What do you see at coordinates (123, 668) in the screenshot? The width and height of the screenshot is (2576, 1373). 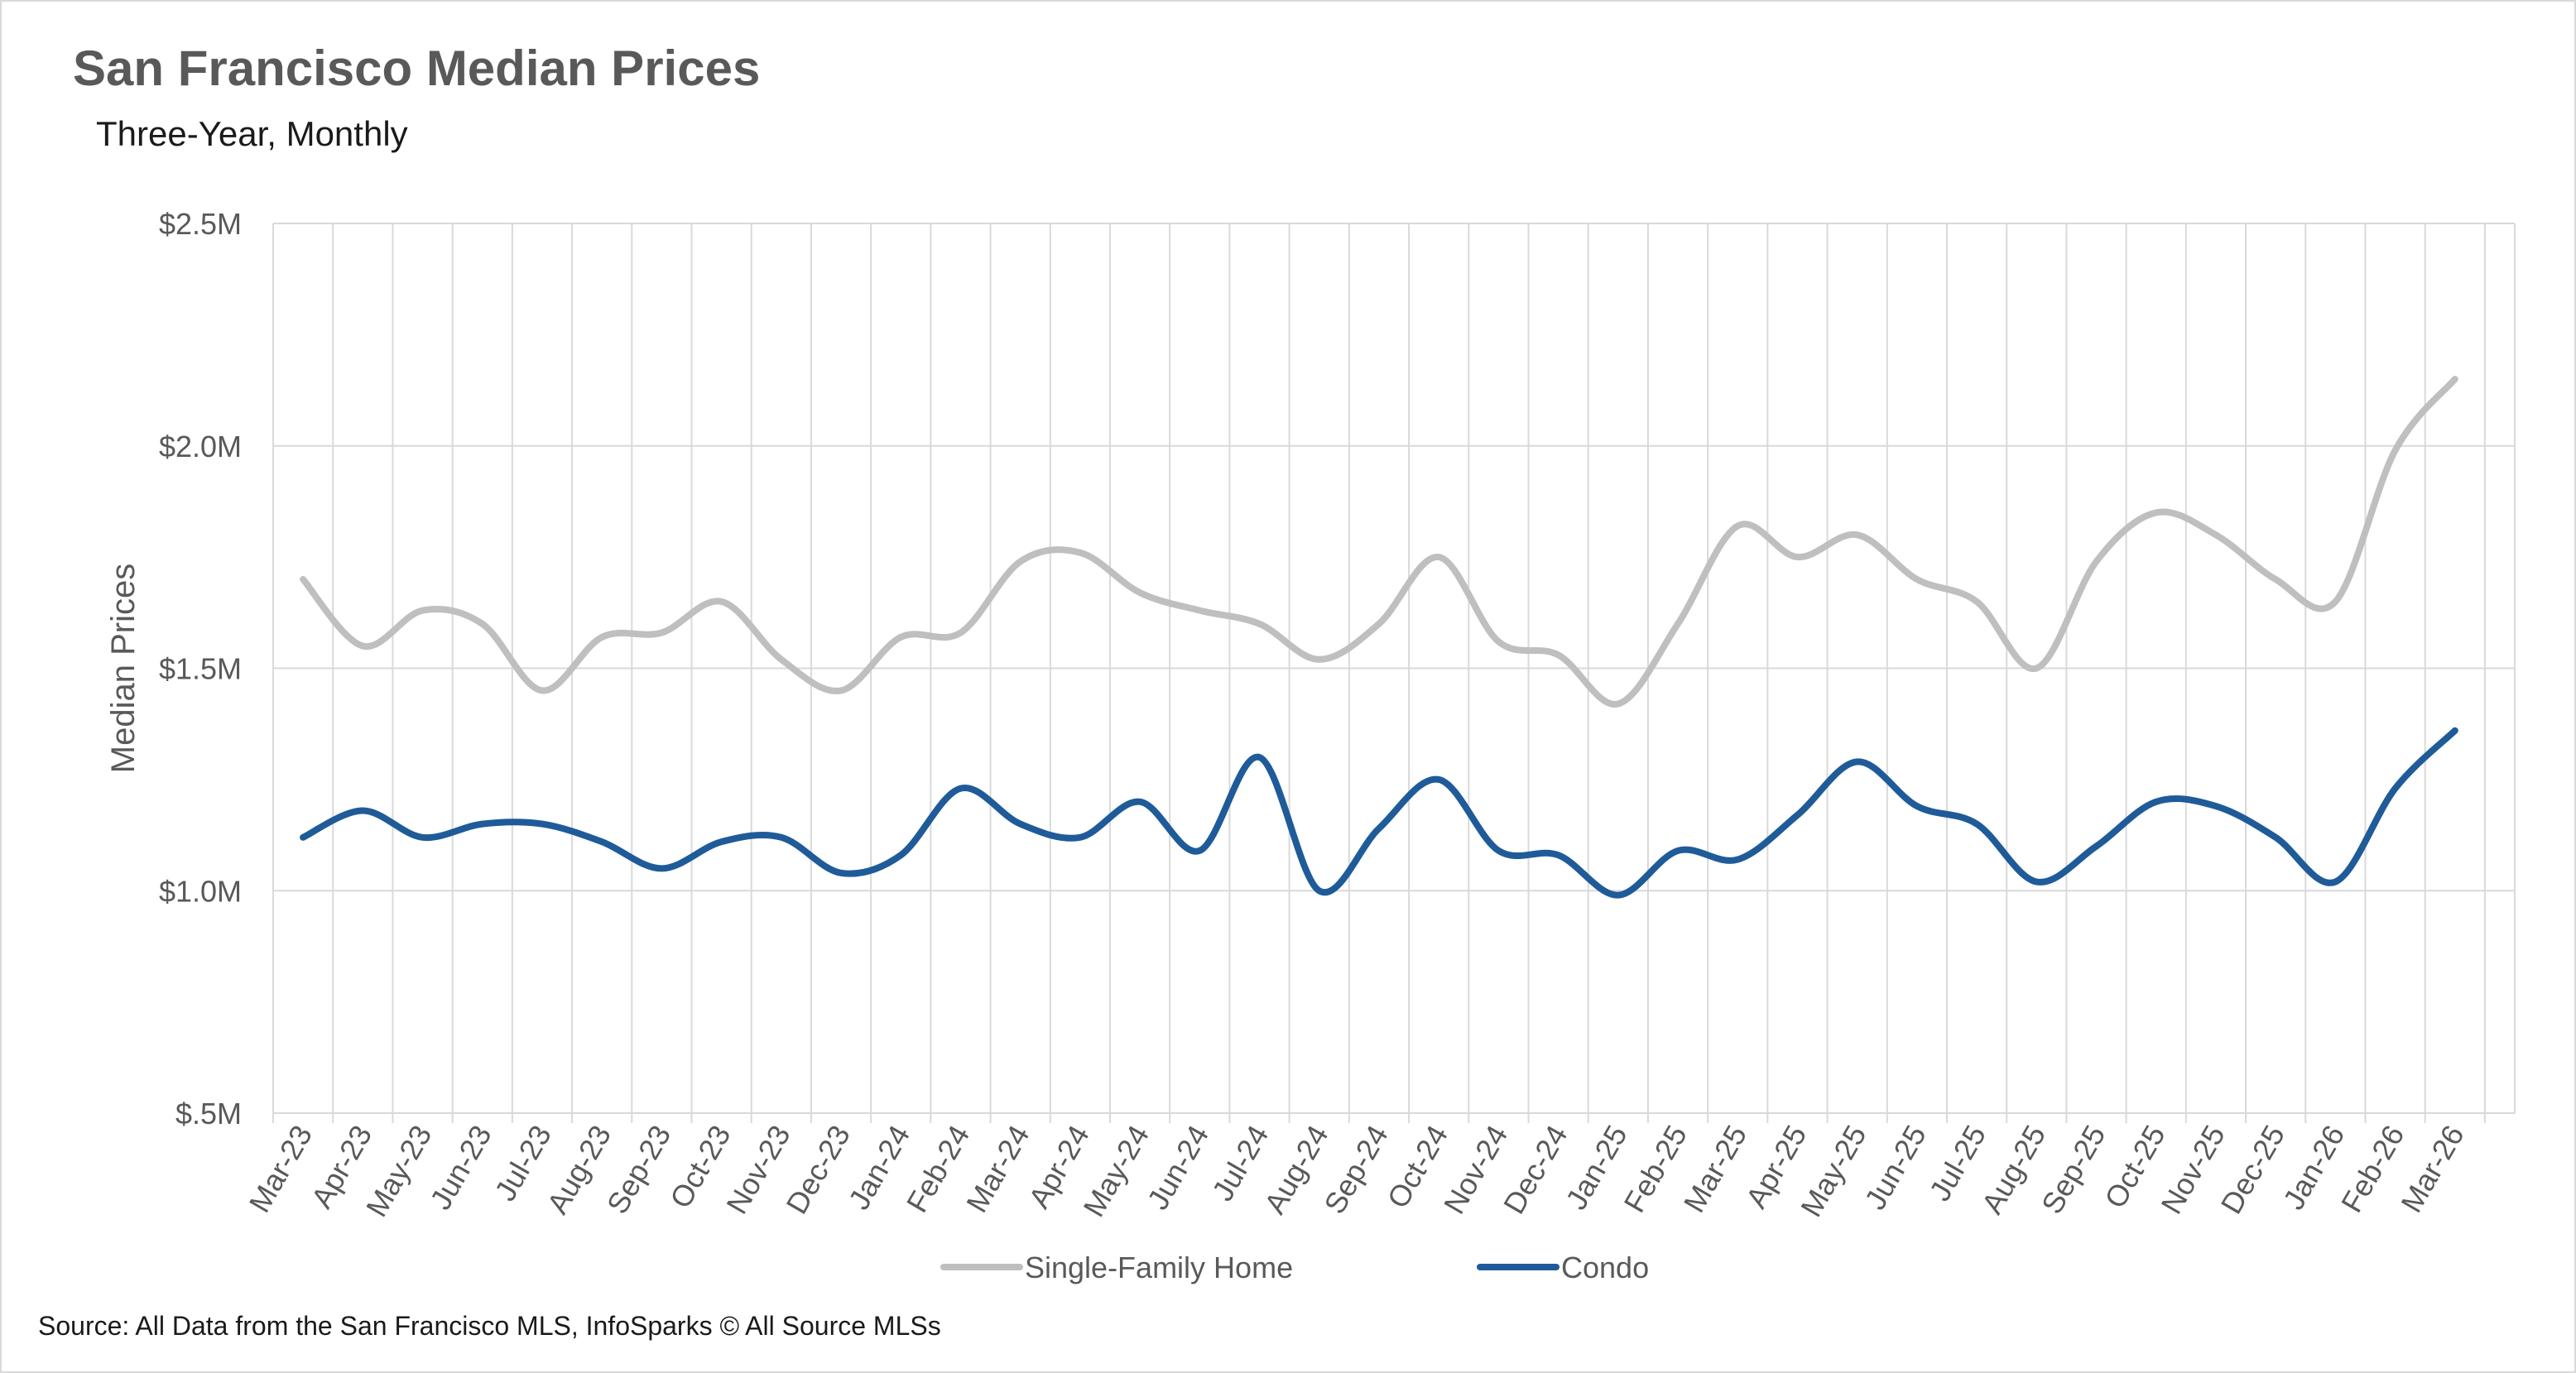 I see `y-axis-title: Median Prices` at bounding box center [123, 668].